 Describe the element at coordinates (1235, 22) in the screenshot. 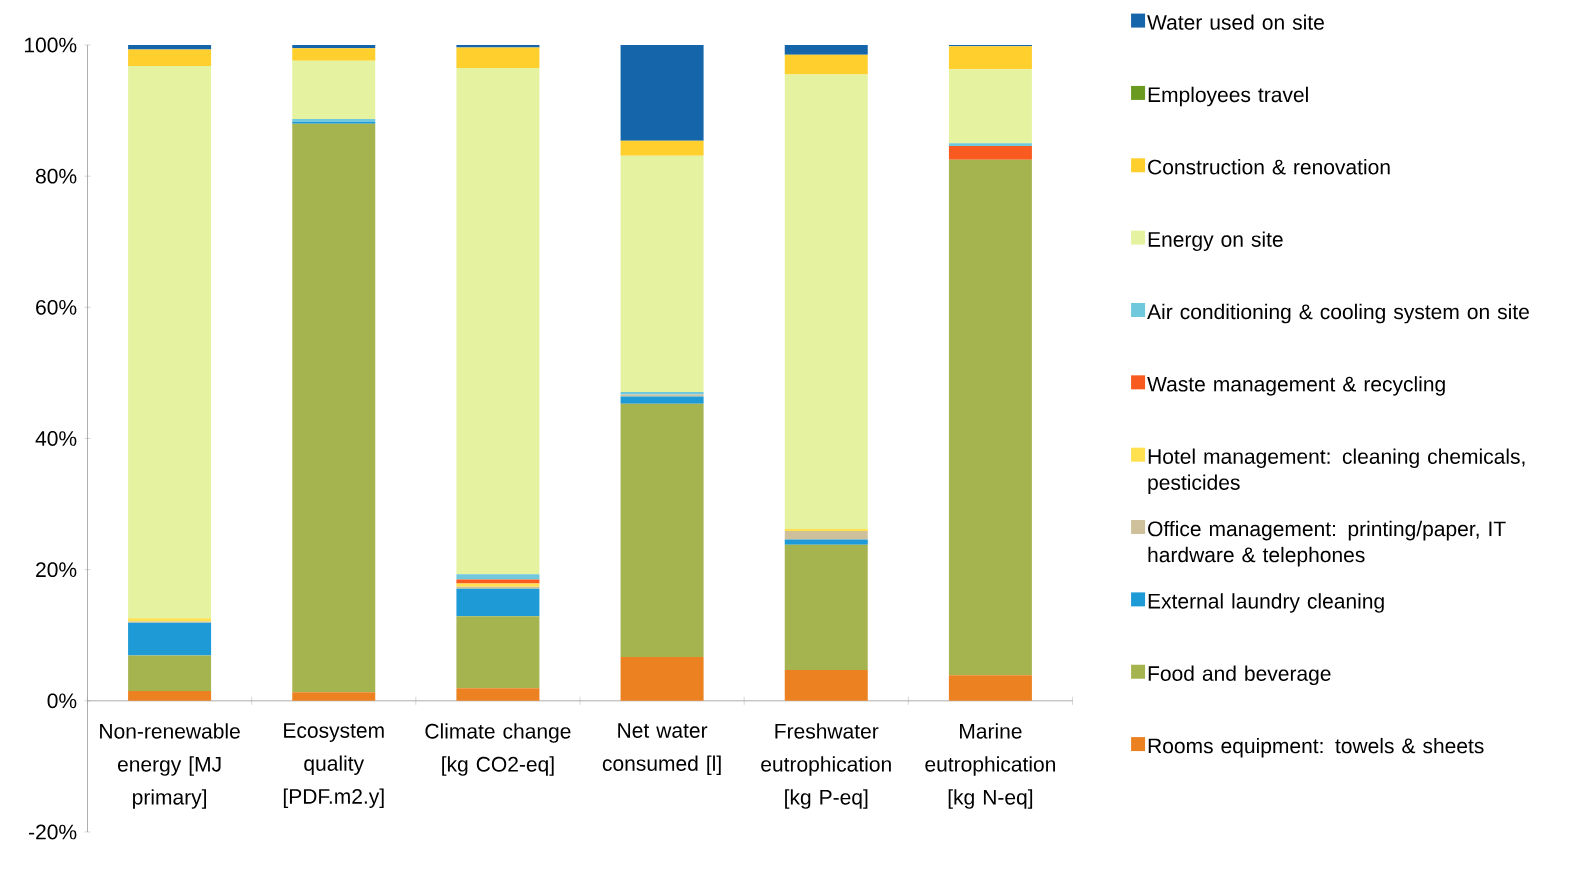

I see `legend-label: Water used on site` at that location.